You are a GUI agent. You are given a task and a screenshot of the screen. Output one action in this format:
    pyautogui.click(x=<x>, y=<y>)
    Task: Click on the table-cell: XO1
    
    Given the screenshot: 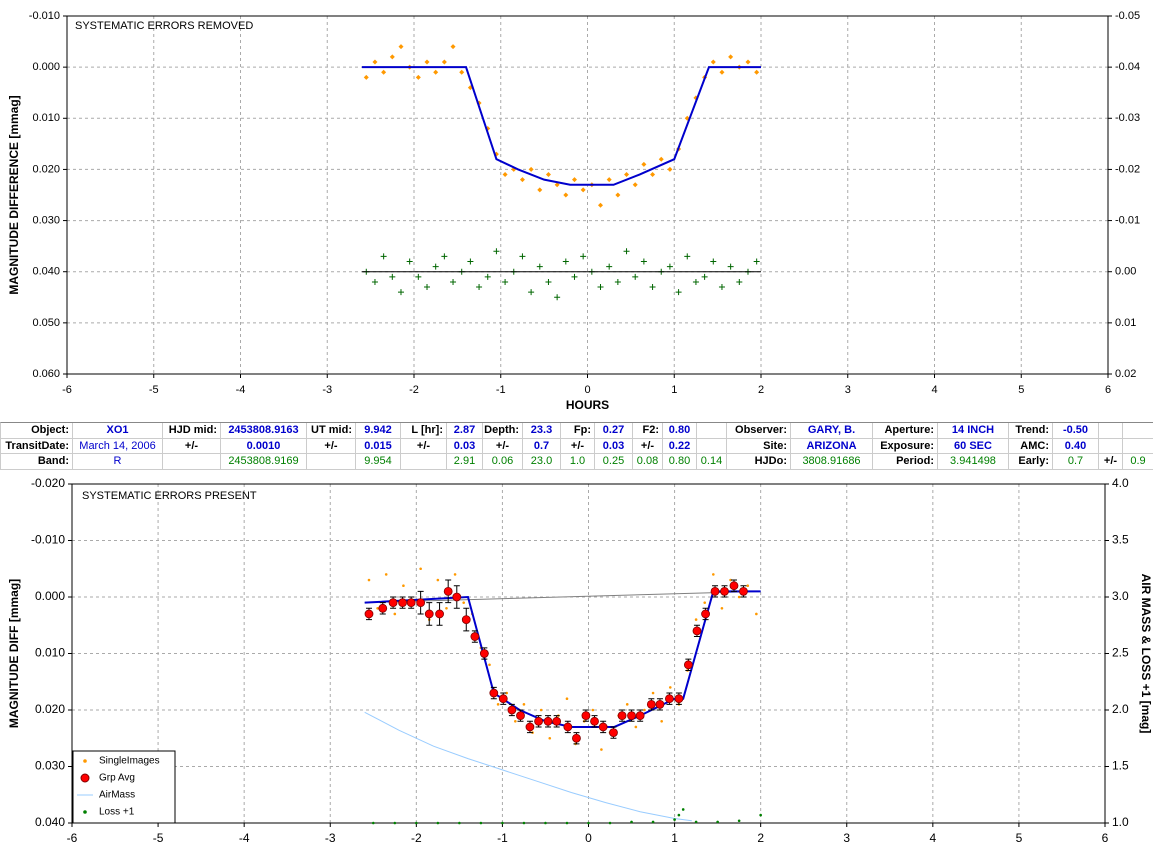 What is the action you would take?
    pyautogui.click(x=118, y=431)
    